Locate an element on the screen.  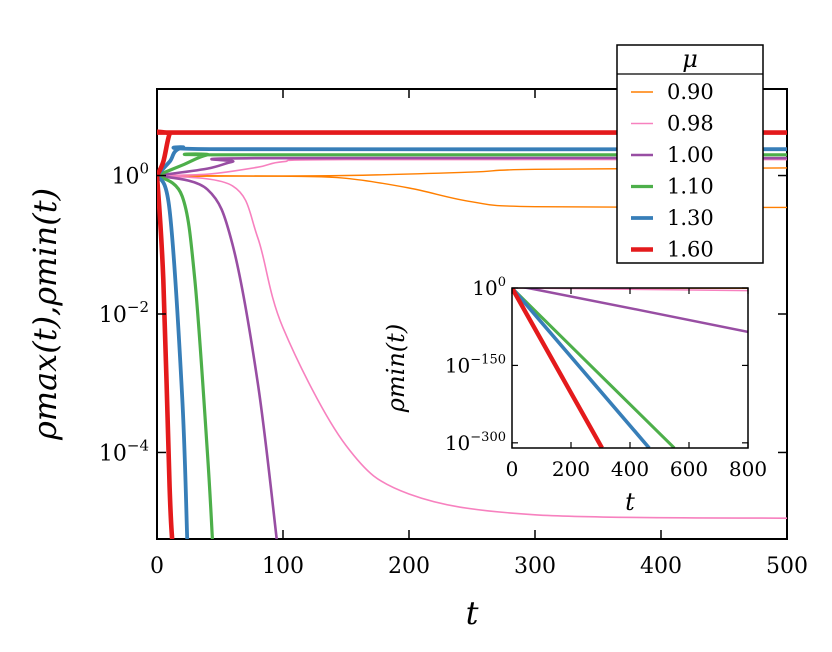
legend-label-1-10: 1.10 is located at coordinates (690, 187).